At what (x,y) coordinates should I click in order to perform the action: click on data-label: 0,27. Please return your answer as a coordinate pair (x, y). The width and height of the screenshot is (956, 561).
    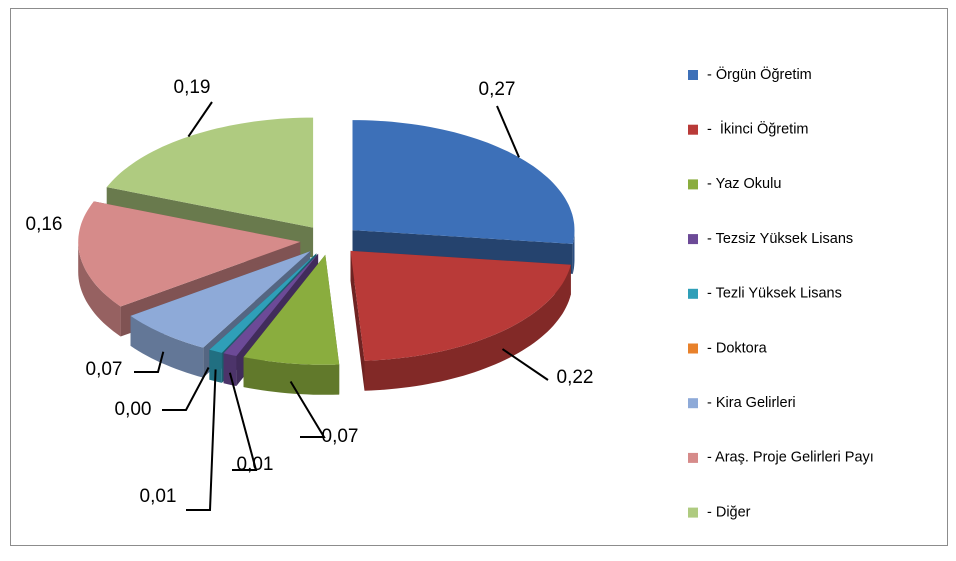
    Looking at the image, I should click on (497, 89).